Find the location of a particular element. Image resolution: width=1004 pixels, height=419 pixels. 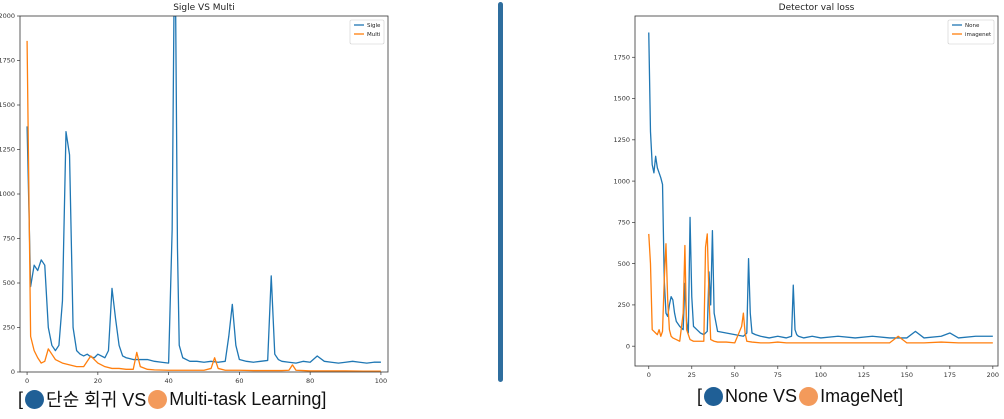

right-caption: [ None VS ImageNet ] is located at coordinates (800, 396).